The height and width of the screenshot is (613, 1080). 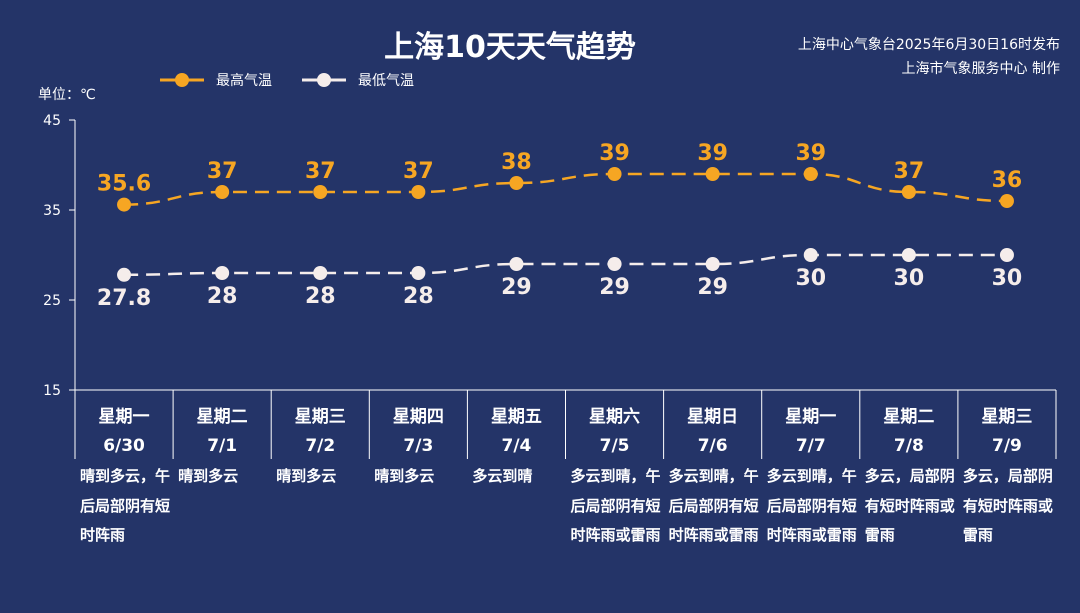 I want to click on data-label-low: 27.8, so click(x=124, y=298).